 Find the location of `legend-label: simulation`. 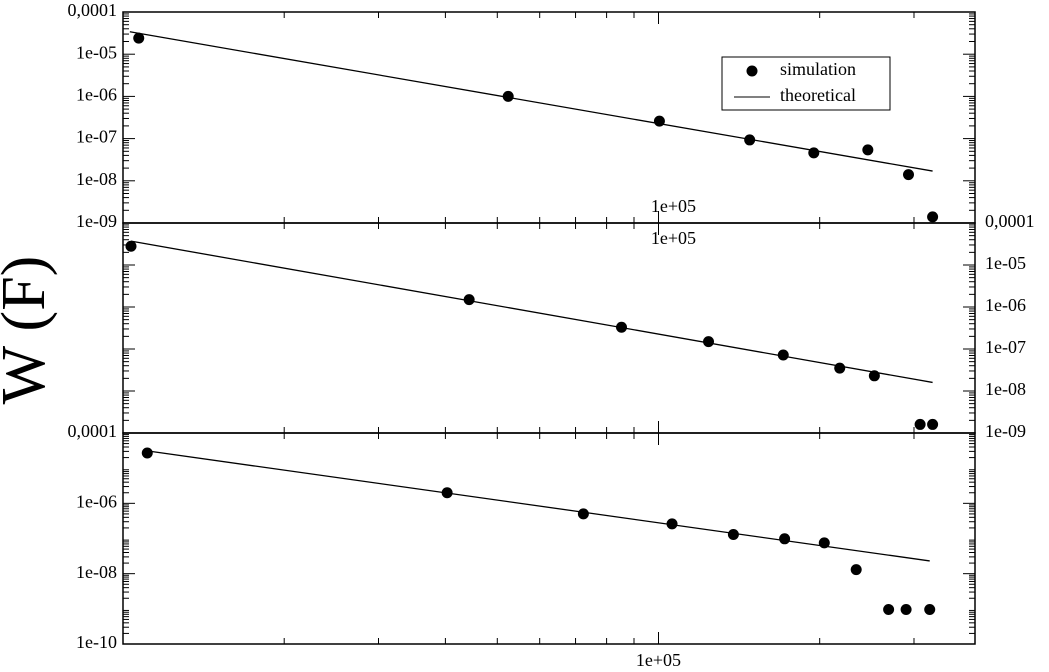

legend-label: simulation is located at coordinates (818, 69).